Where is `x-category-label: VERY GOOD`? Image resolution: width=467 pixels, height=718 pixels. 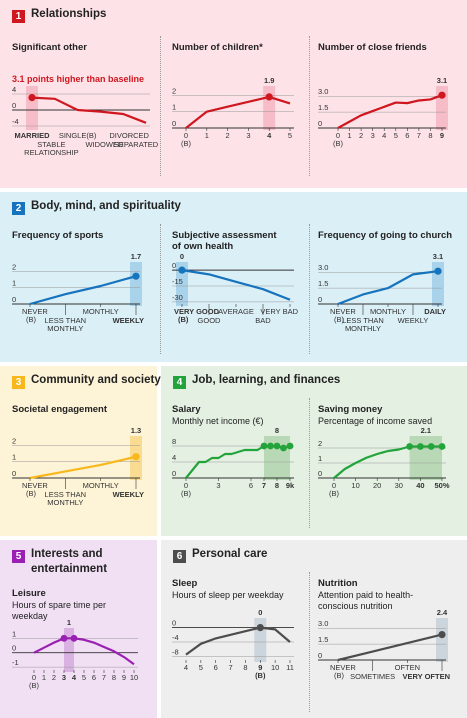
x-category-label: VERY GOOD is located at coordinates (197, 311).